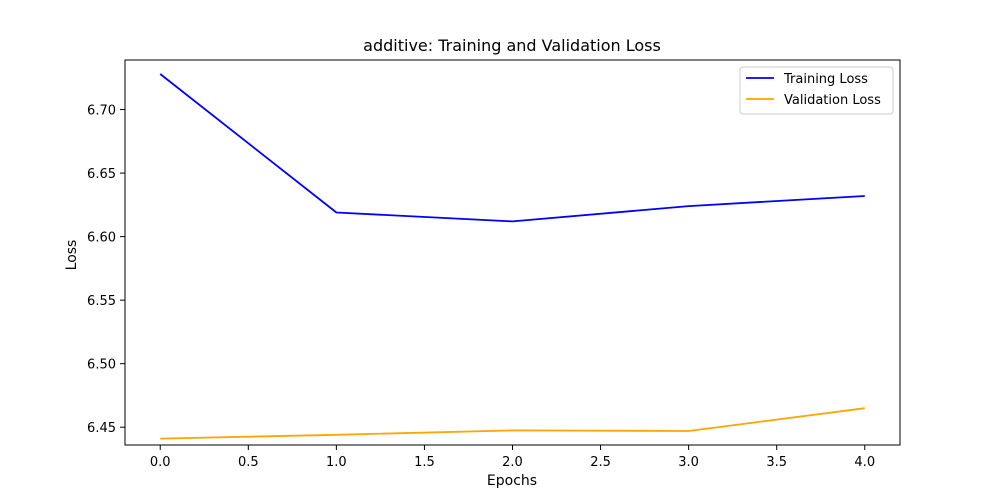 The width and height of the screenshot is (1000, 500). What do you see at coordinates (688, 462) in the screenshot?
I see `x-tick-label: 3.0` at bounding box center [688, 462].